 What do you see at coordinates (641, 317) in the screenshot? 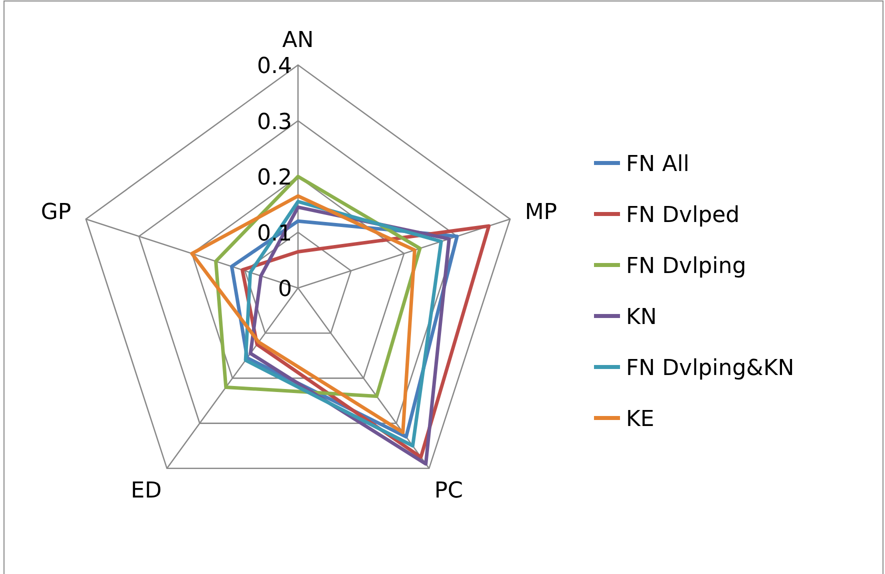
I see `legend-label: KN` at bounding box center [641, 317].